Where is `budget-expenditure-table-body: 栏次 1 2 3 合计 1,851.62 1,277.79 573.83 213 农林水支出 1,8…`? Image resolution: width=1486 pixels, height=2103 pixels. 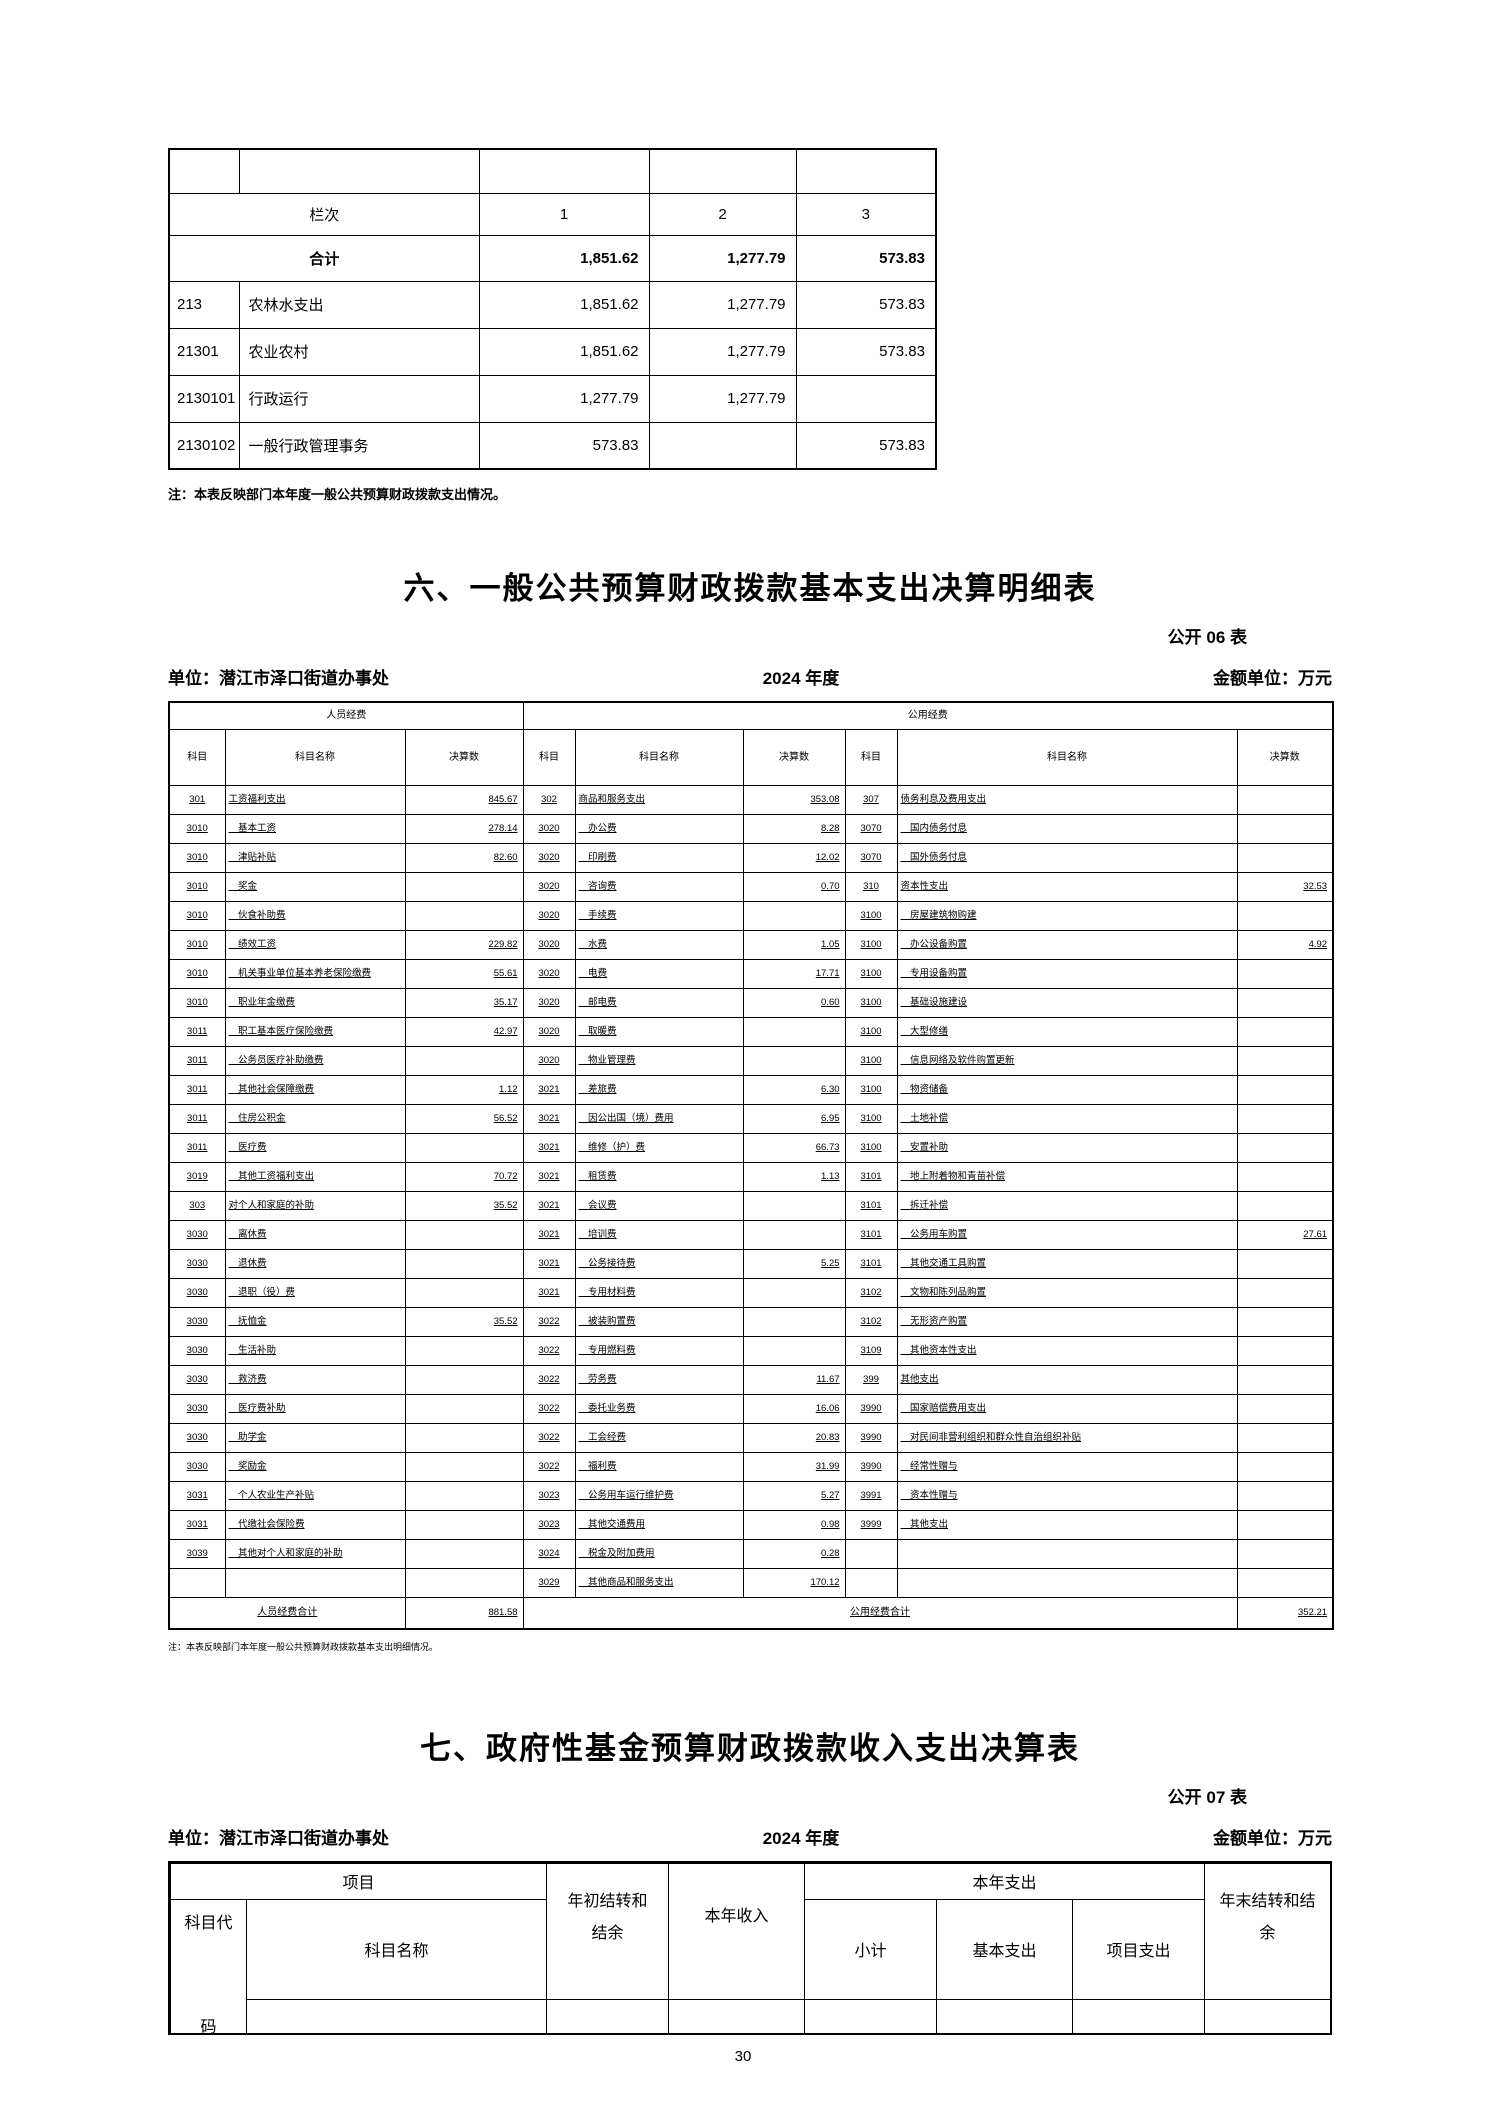
budget-expenditure-table-body: 栏次 1 2 3 合计 1,851.62 1,277.79 573.83 213 农林水支出 1,8… is located at coordinates (552, 309).